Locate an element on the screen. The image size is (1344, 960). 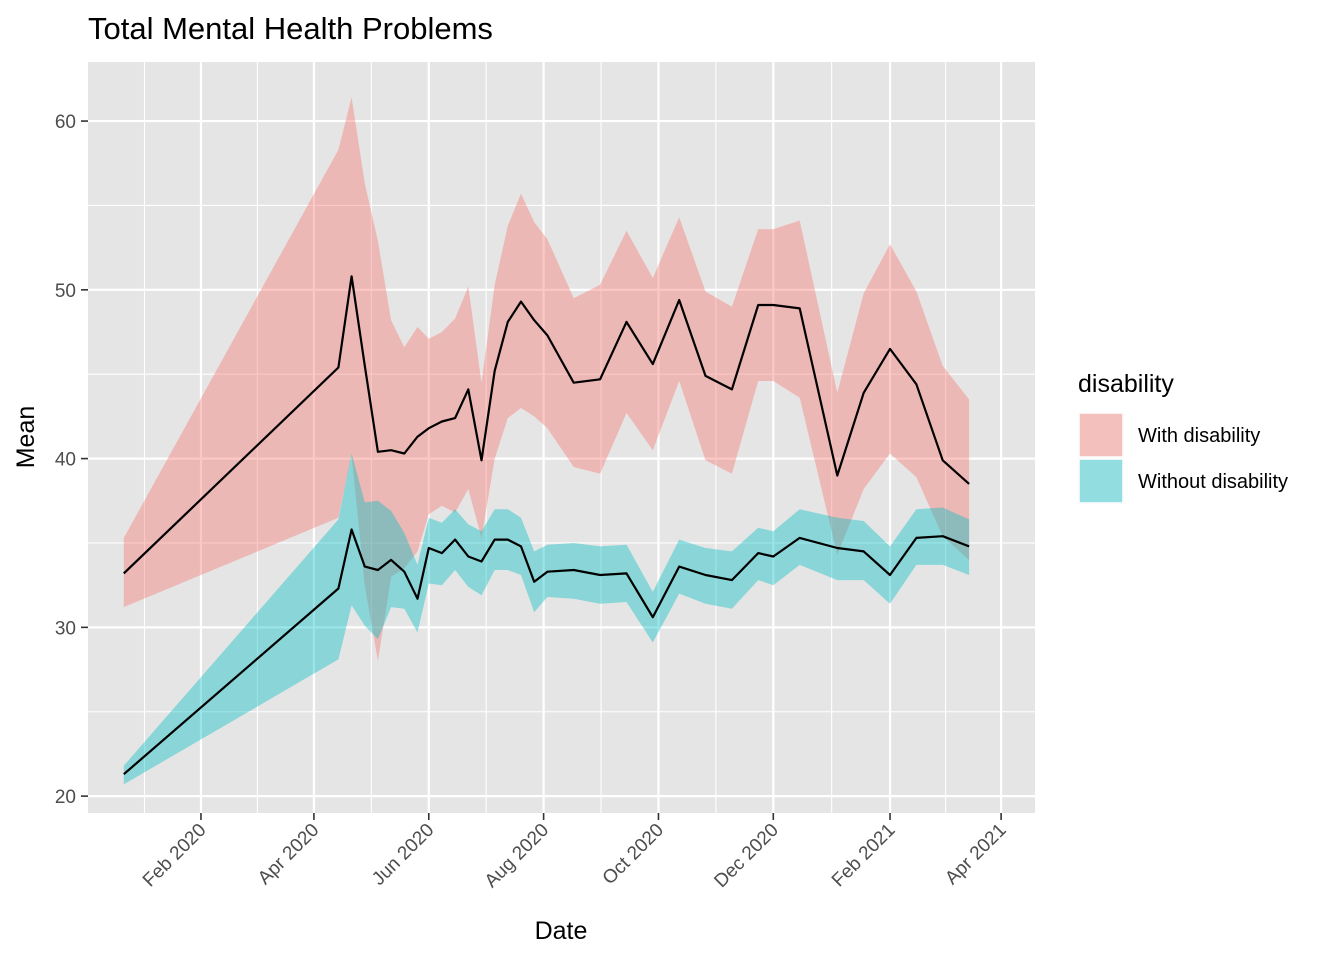
x-tick-label: Apr 2021 is located at coordinates (975, 854).